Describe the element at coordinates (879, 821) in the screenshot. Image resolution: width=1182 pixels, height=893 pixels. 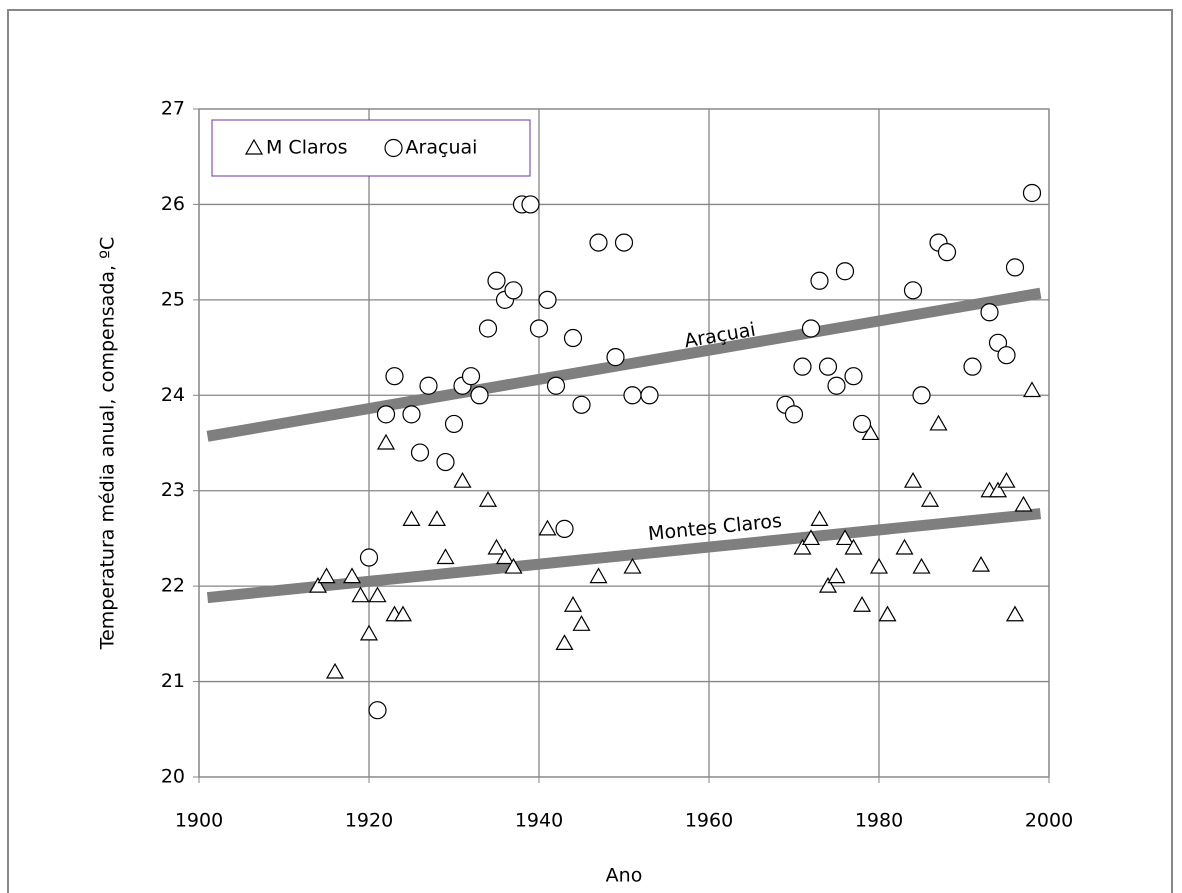
I see `x-tick-label: 1980` at that location.